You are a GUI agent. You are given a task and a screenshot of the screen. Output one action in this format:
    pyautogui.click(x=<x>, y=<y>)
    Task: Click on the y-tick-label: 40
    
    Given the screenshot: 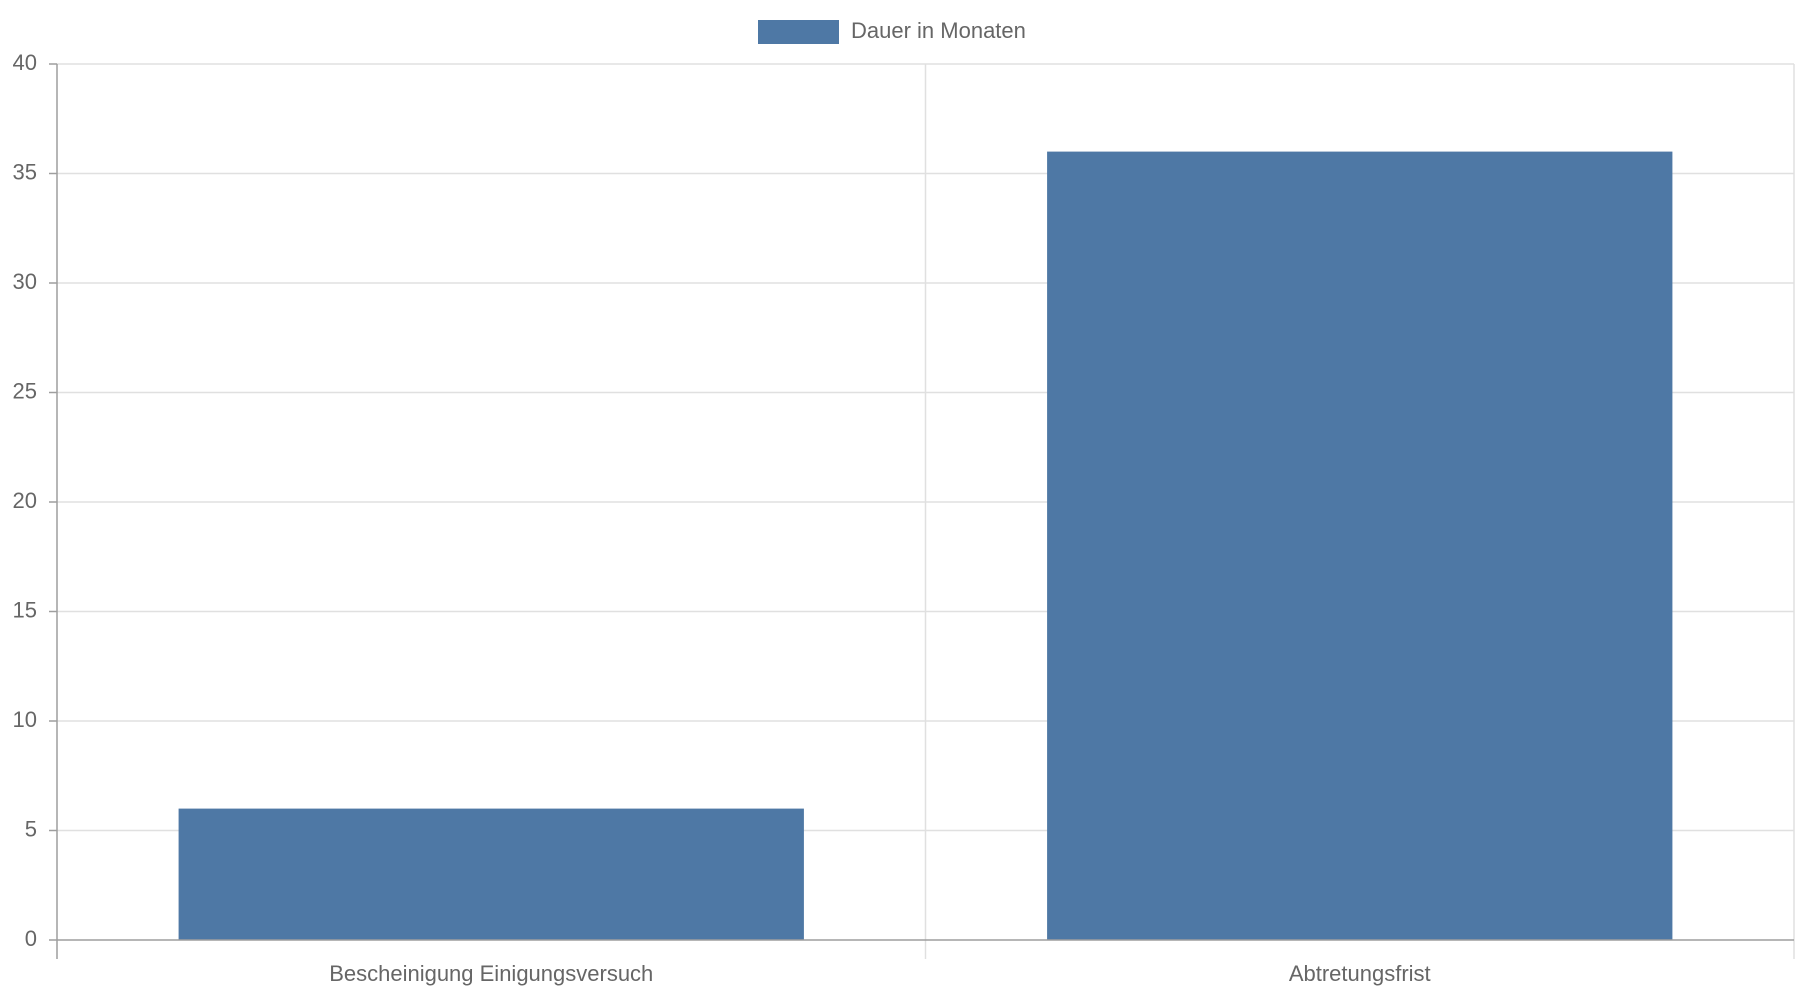 What is the action you would take?
    pyautogui.click(x=25, y=62)
    